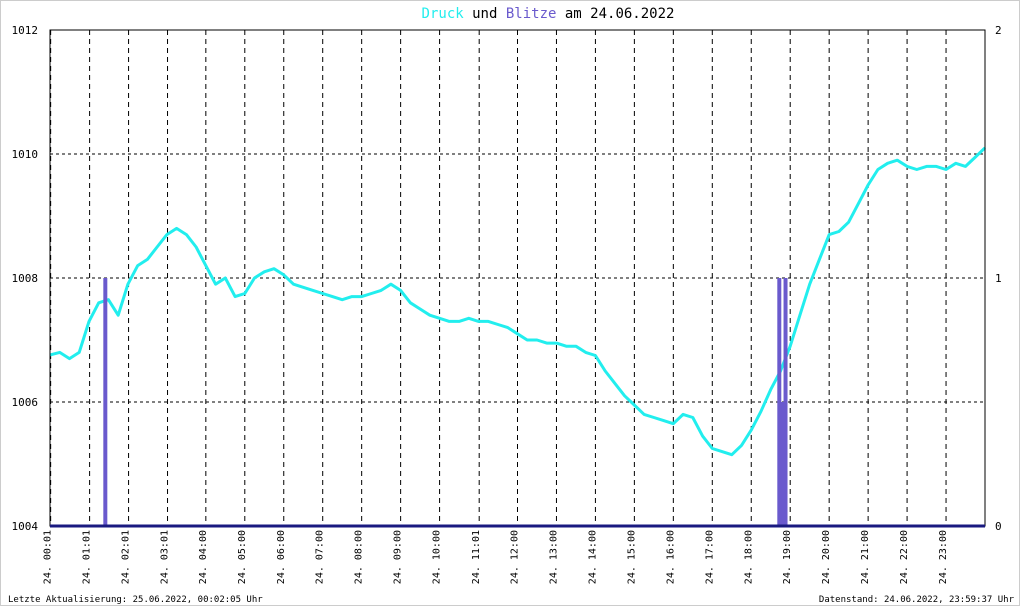 This screenshot has height=606, width=1020. What do you see at coordinates (126, 557) in the screenshot?
I see `x-tick-label: 24. 02:01` at bounding box center [126, 557].